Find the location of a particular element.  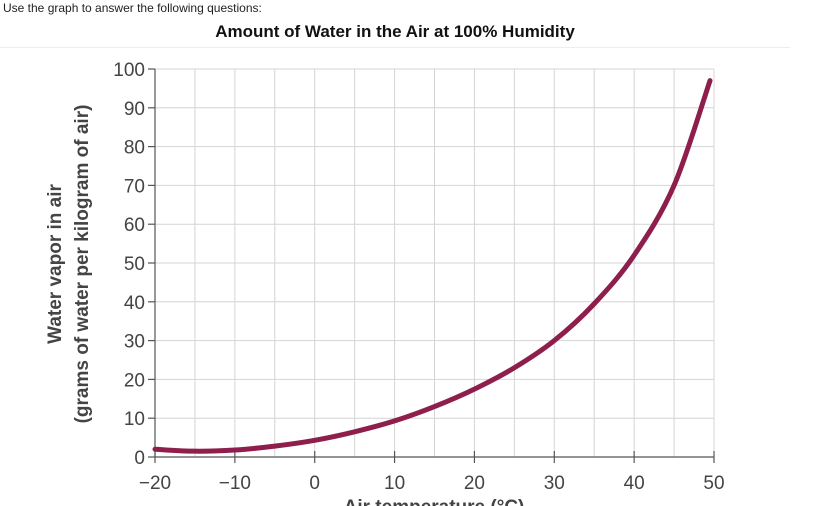

y-tick-label: 0 is located at coordinates (139, 458).